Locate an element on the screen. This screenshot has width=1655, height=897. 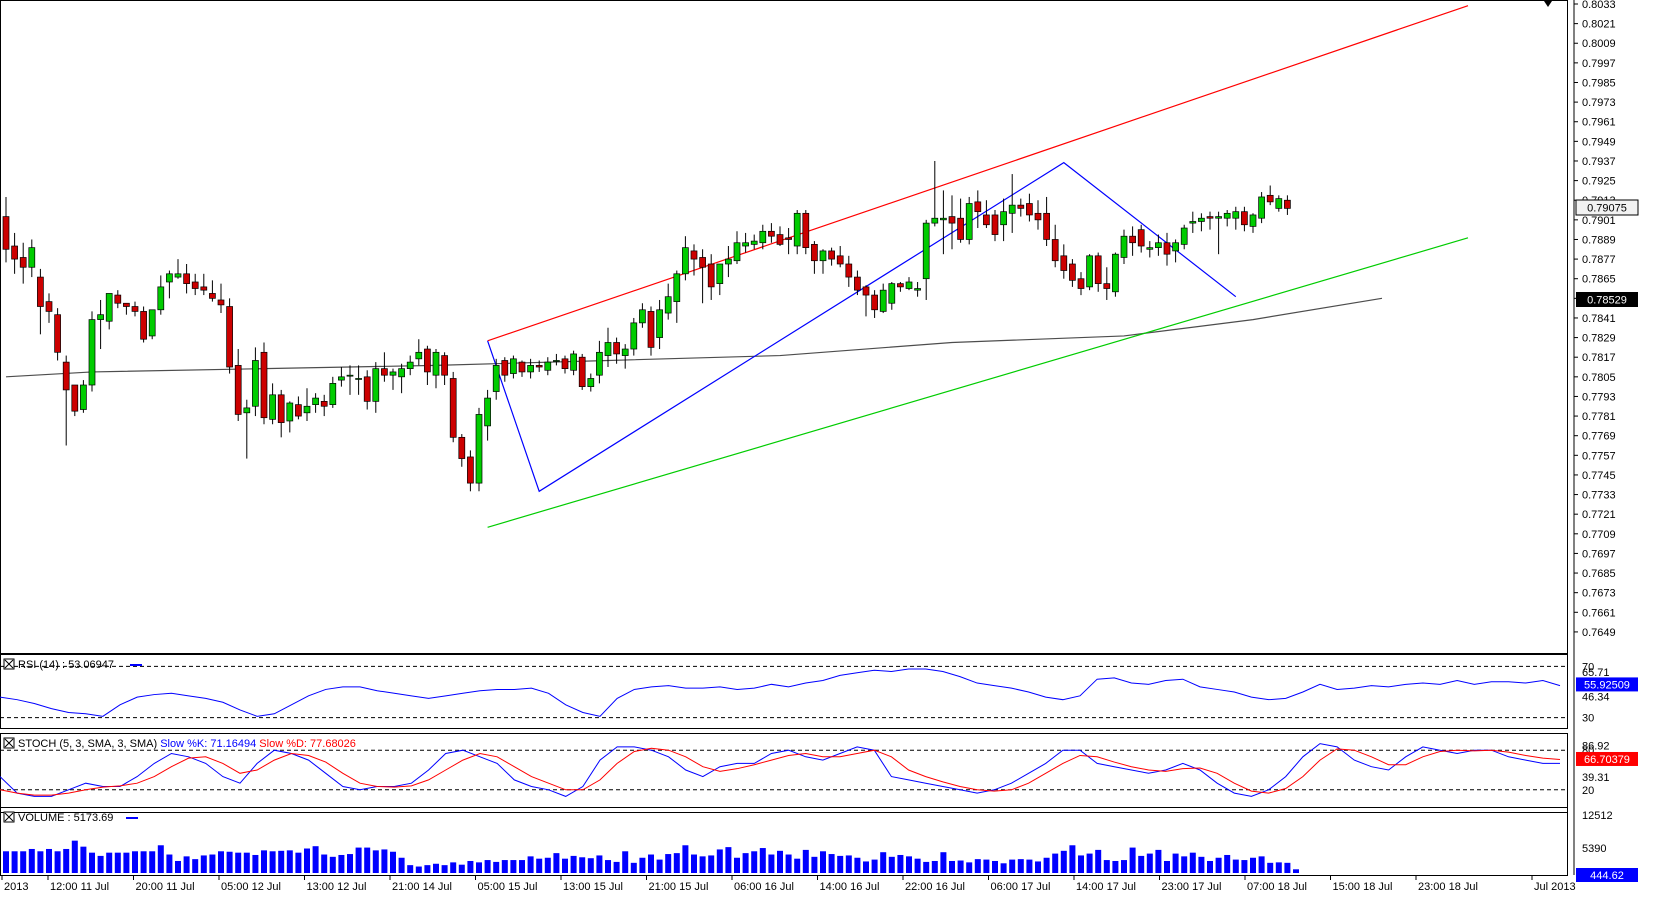
price-tick-label: 0.7673 is located at coordinates (1599, 594).